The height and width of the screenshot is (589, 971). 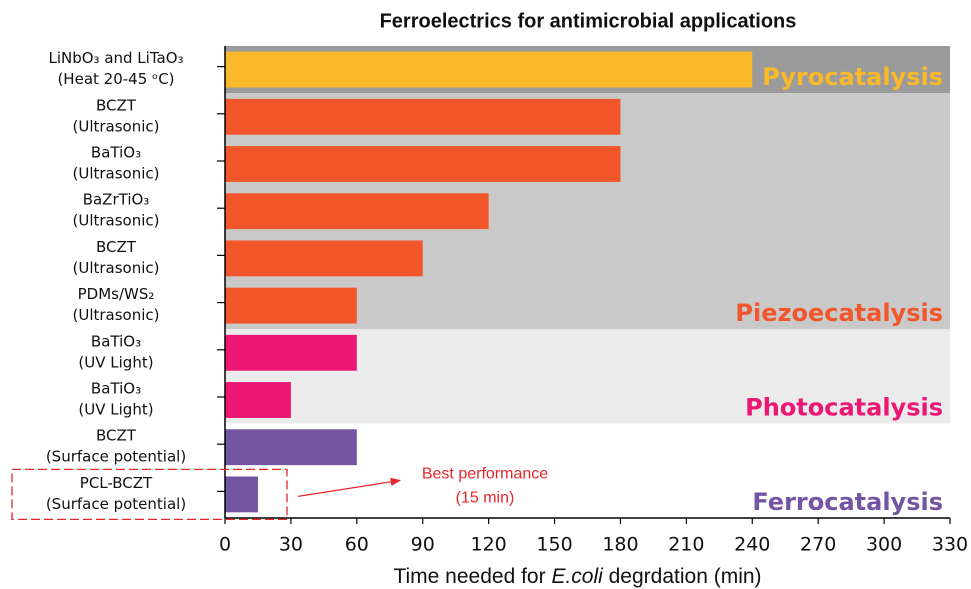 What do you see at coordinates (357, 545) in the screenshot?
I see `x-tick-label: 60` at bounding box center [357, 545].